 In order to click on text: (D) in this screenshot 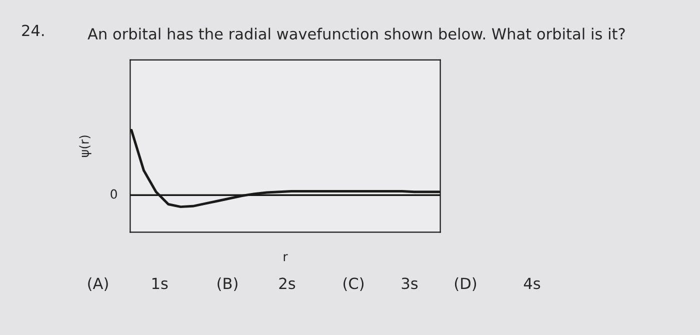, I will do `click(465, 284)`.